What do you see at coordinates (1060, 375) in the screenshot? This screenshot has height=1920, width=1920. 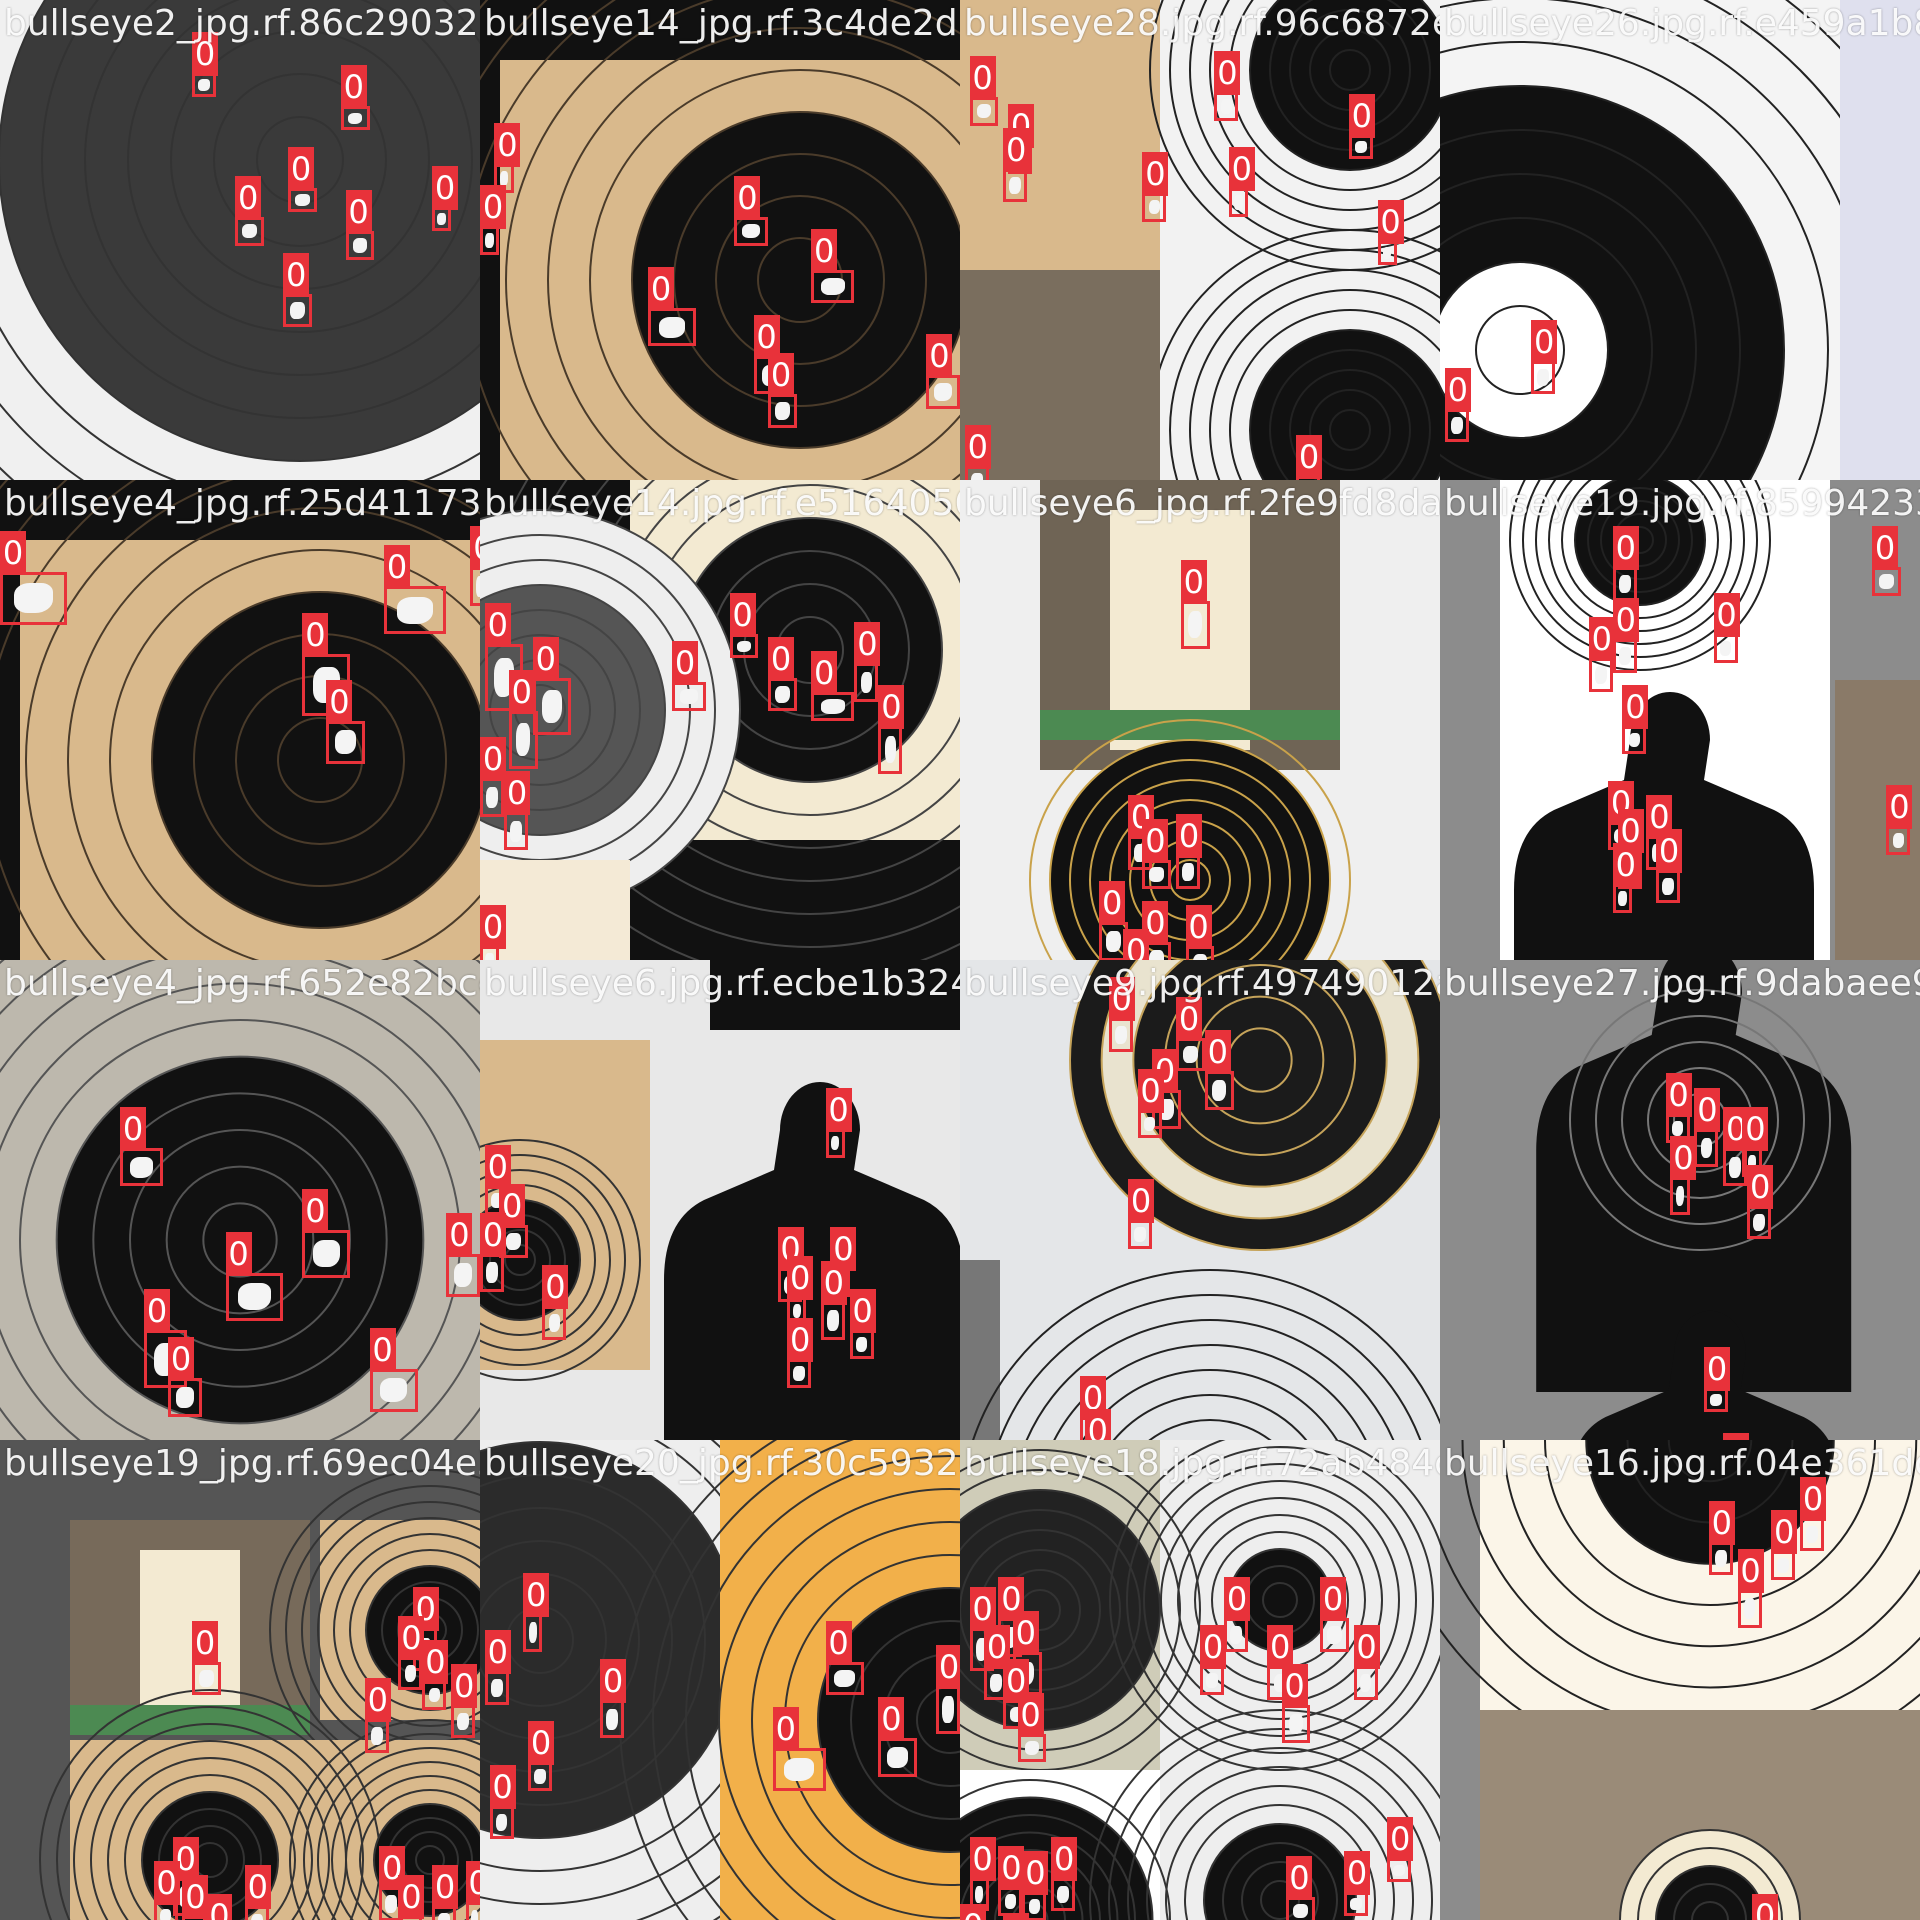 I see `background-panel` at bounding box center [1060, 375].